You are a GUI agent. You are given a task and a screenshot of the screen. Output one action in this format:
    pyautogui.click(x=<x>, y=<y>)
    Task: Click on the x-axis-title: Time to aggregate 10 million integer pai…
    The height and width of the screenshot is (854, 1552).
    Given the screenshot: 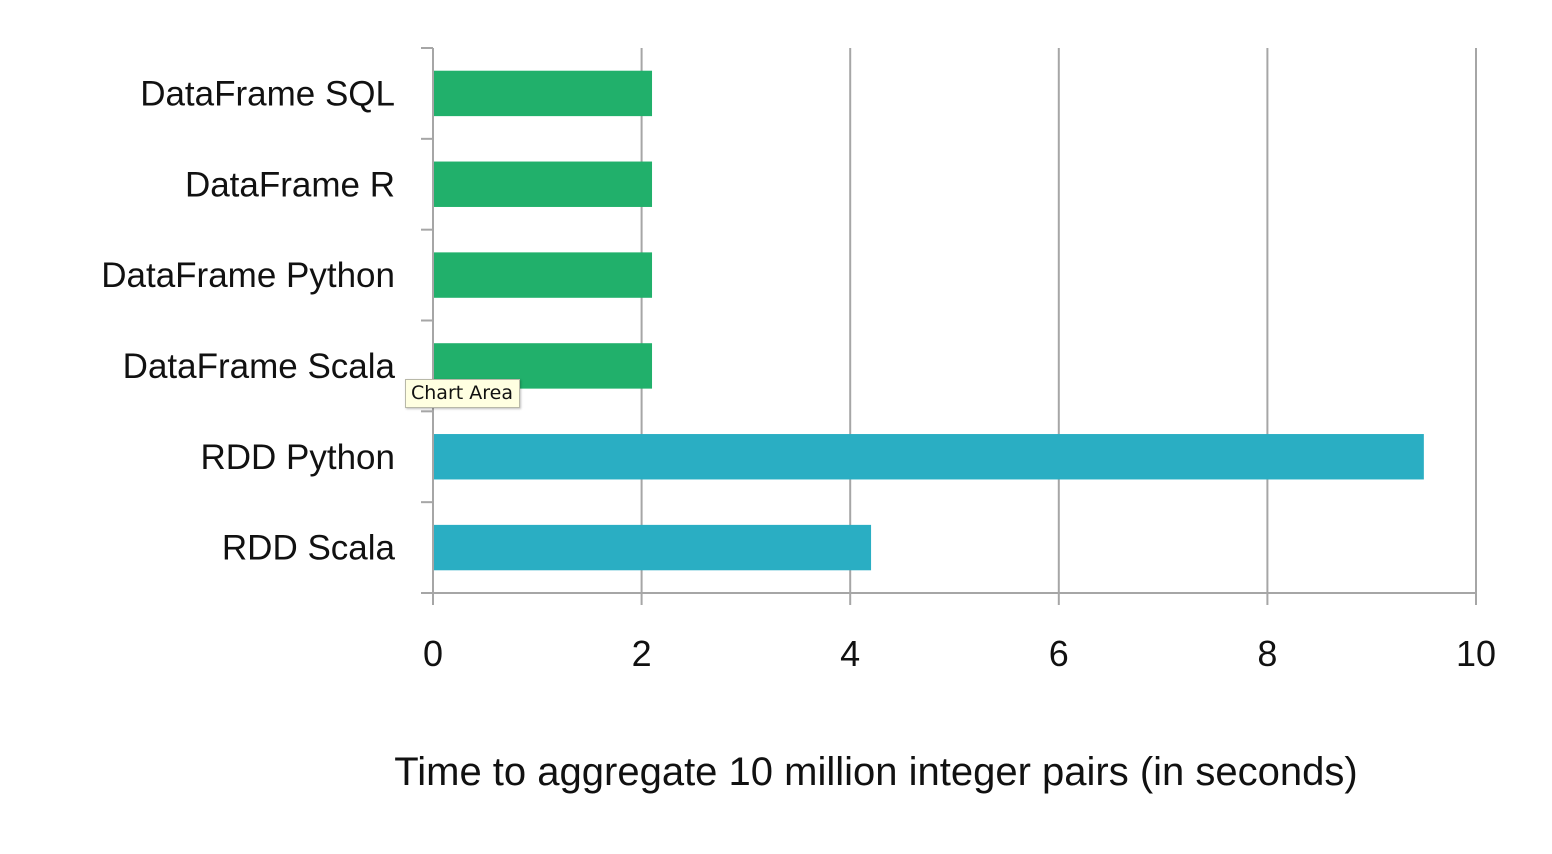 What is the action you would take?
    pyautogui.click(x=875, y=772)
    